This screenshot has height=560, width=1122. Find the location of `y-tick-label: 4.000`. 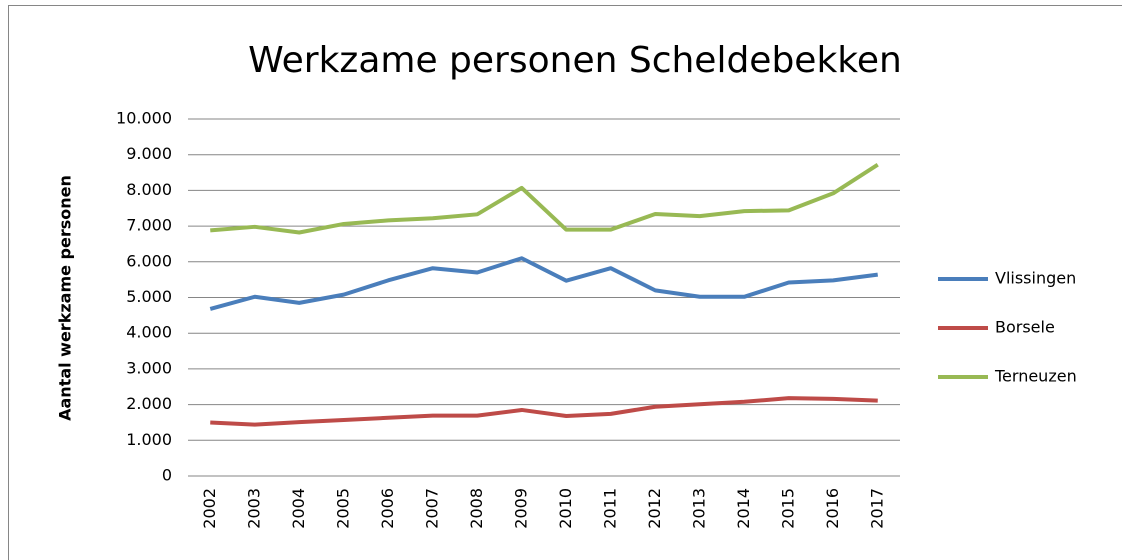

y-tick-label: 4.000 is located at coordinates (149, 332).